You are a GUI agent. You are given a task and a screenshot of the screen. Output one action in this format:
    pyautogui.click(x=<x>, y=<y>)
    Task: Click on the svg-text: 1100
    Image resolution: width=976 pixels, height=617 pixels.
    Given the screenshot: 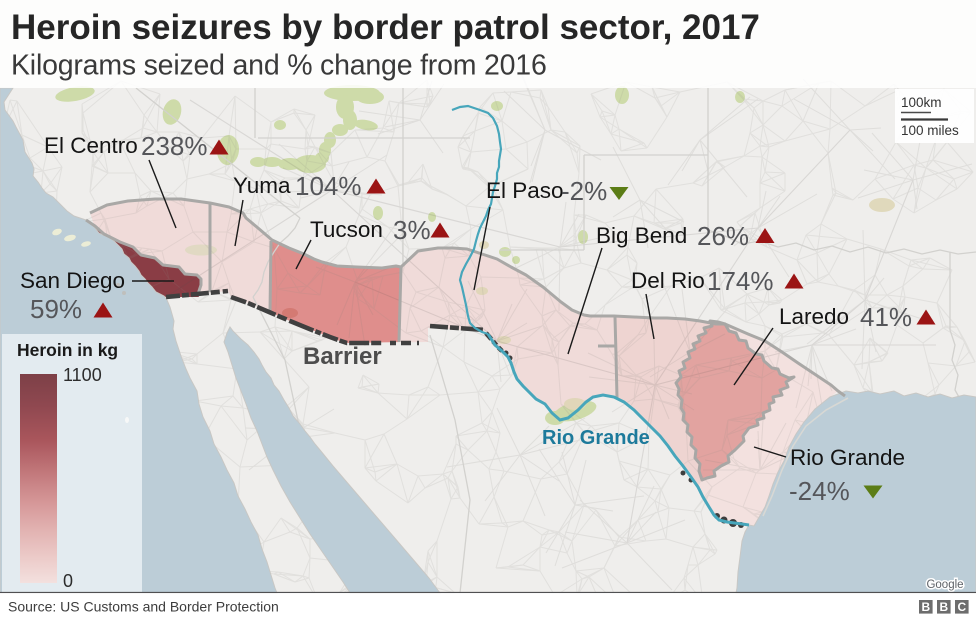 What is the action you would take?
    pyautogui.click(x=82, y=375)
    